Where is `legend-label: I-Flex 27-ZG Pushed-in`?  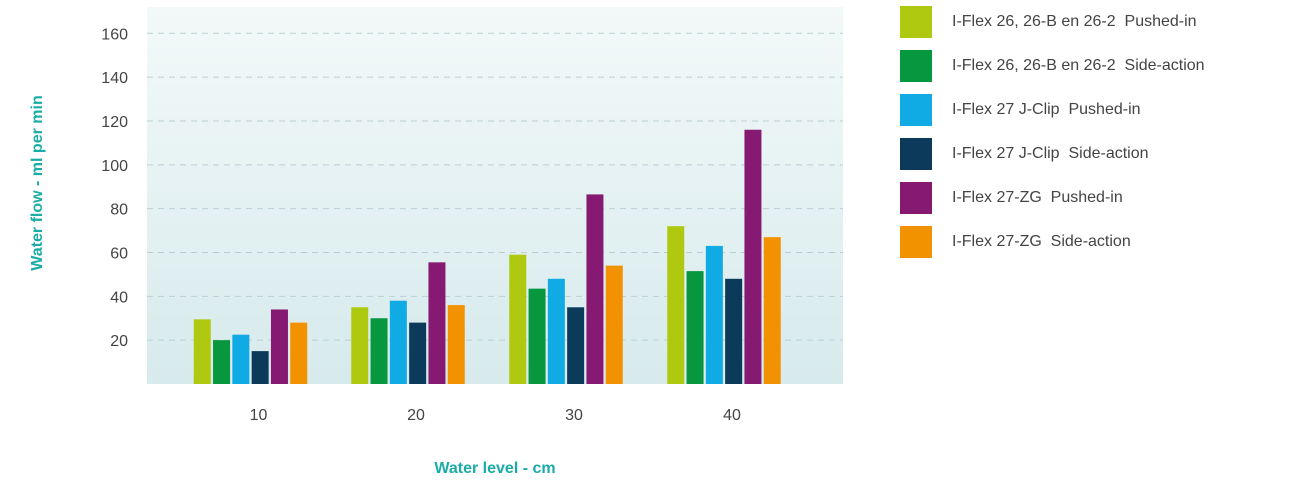
legend-label: I-Flex 27-ZG Pushed-in is located at coordinates (1037, 197).